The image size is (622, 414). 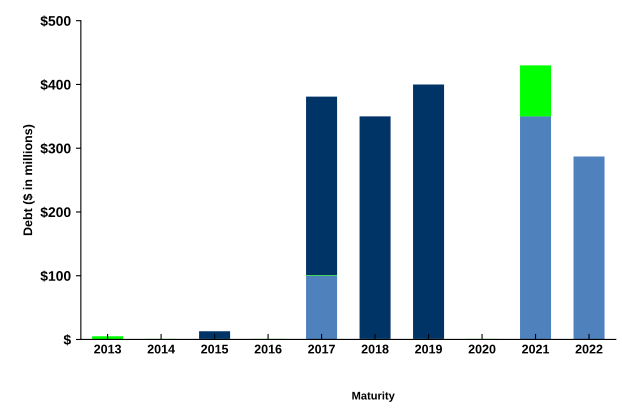 What do you see at coordinates (589, 349) in the screenshot?
I see `x-tick-label: 2022` at bounding box center [589, 349].